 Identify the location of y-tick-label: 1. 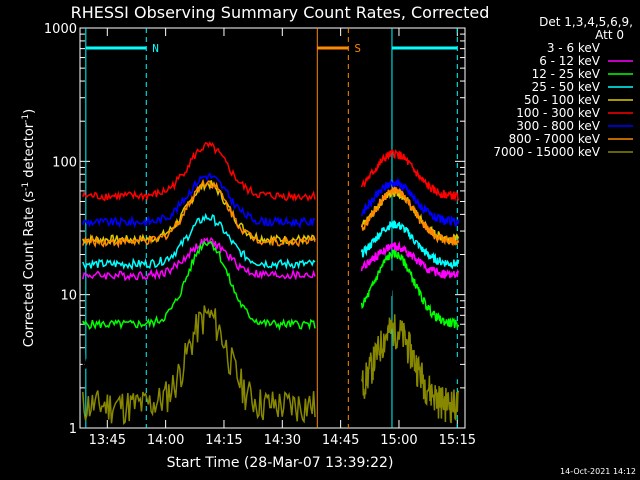
(73, 429).